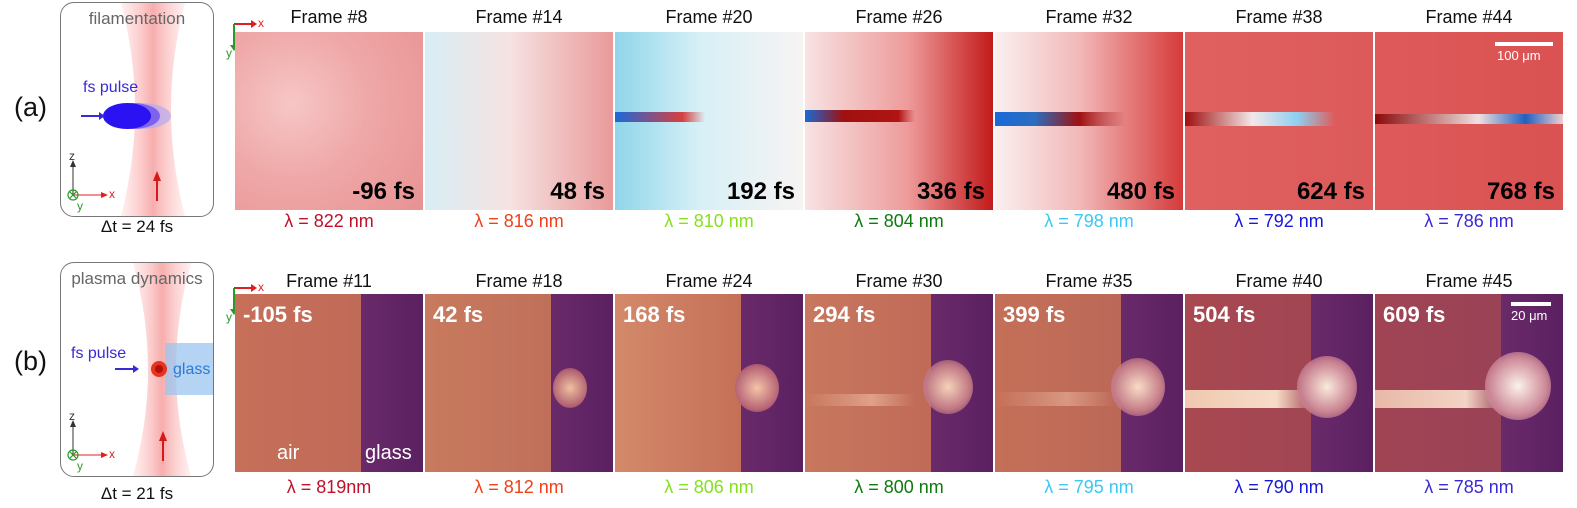 This screenshot has height=508, width=1577. What do you see at coordinates (137, 278) in the screenshot?
I see `schematic-title: plasma dynamics` at bounding box center [137, 278].